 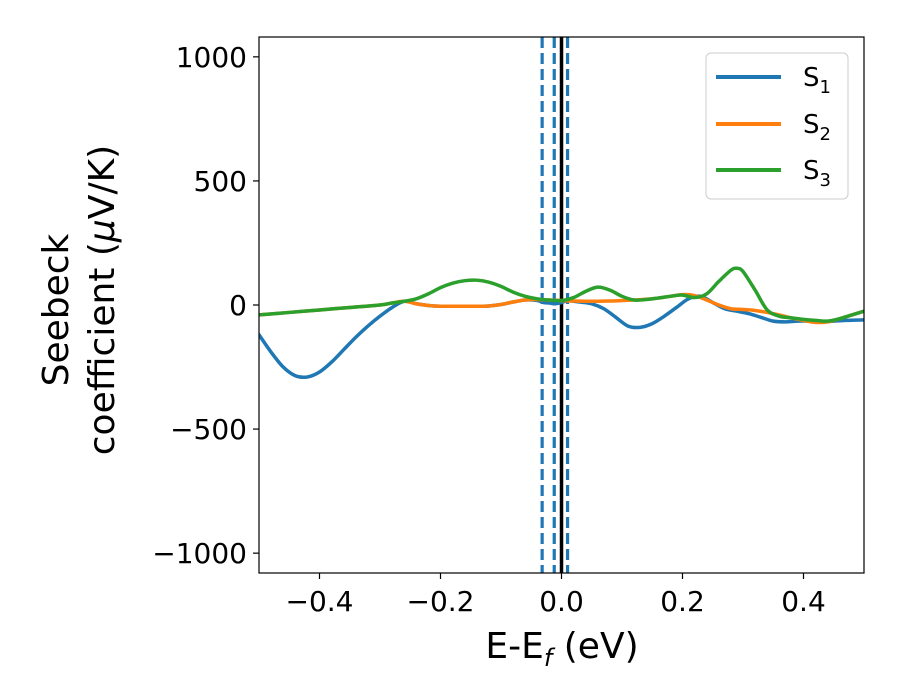 I want to click on y-tick-label: −500, so click(x=208, y=429).